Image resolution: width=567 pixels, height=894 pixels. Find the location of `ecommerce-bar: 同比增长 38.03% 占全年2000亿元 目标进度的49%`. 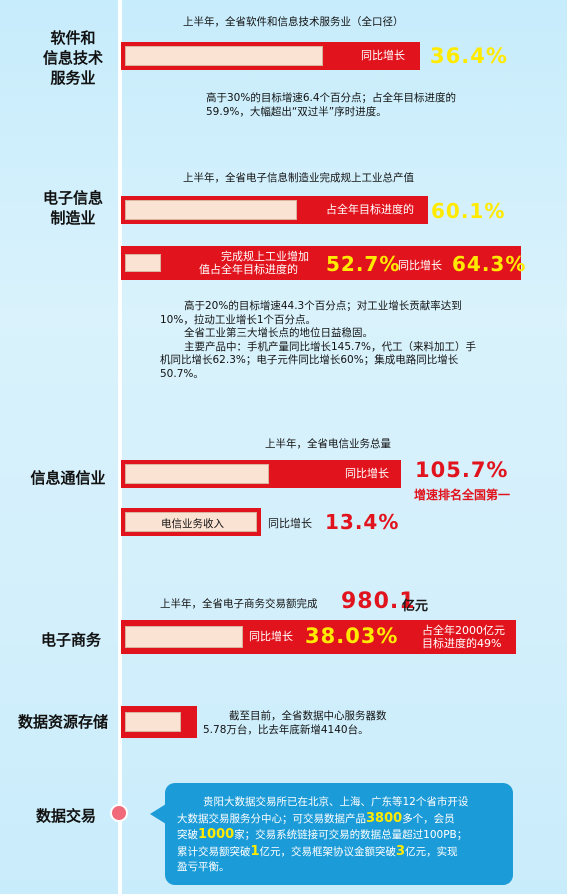

ecommerce-bar: 同比增长 38.03% 占全年2000亿元 目标进度的49% is located at coordinates (318, 637).